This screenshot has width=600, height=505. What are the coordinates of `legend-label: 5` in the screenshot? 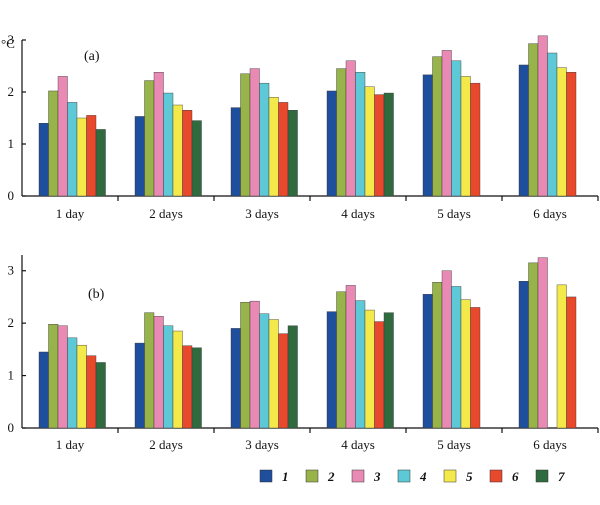 It's located at (469, 476).